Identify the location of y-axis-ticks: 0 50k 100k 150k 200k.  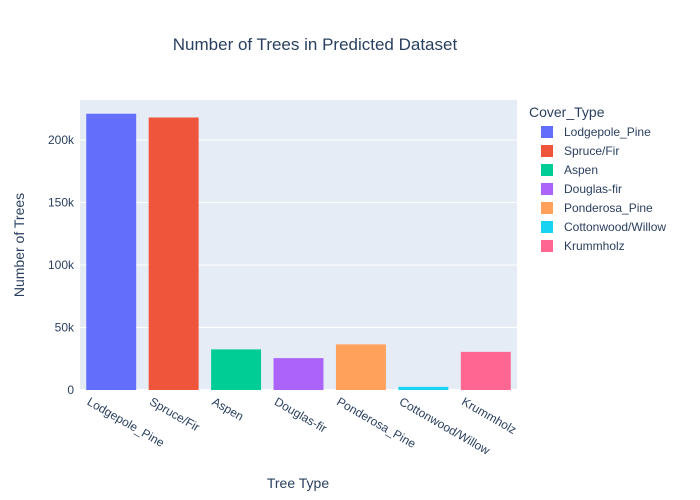
(61, 265).